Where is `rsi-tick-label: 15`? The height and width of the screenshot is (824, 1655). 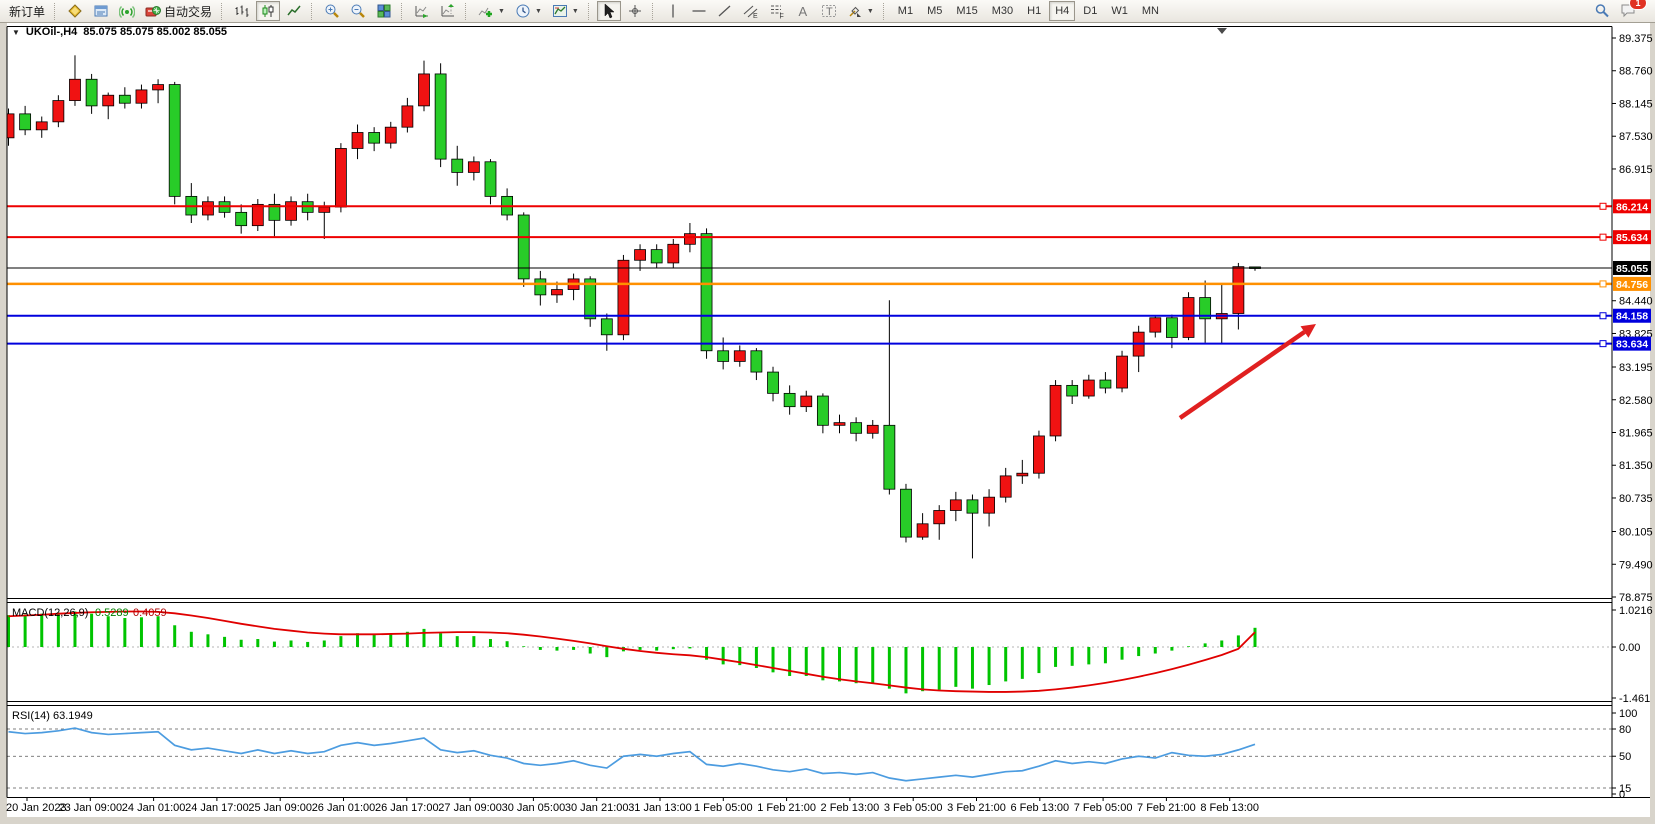
rsi-tick-label: 15 is located at coordinates (1625, 789).